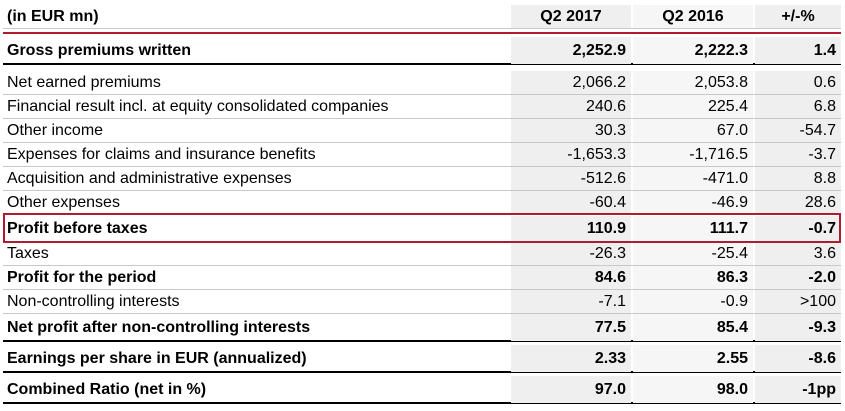 This screenshot has width=845, height=411. Describe the element at coordinates (149, 178) in the screenshot. I see `row-label: Acquisition and administrative expenses` at that location.